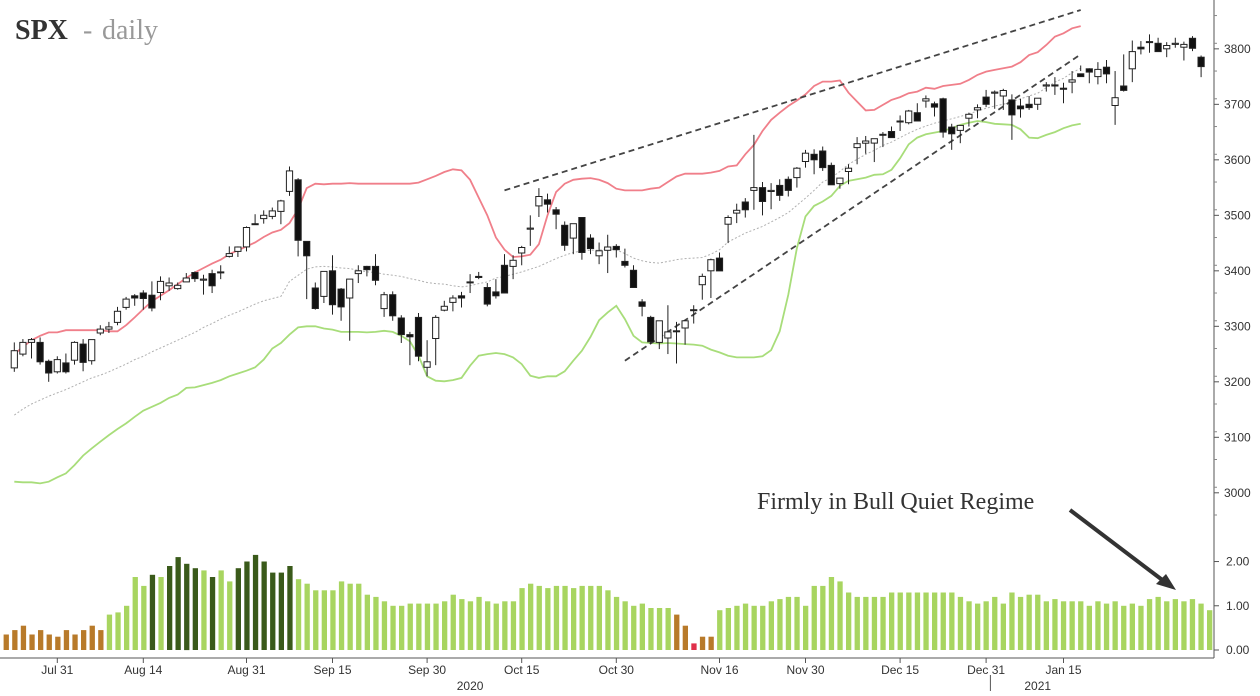 The image size is (1260, 696). Describe the element at coordinates (617, 670) in the screenshot. I see `x-tick-label: Oct 30` at that location.